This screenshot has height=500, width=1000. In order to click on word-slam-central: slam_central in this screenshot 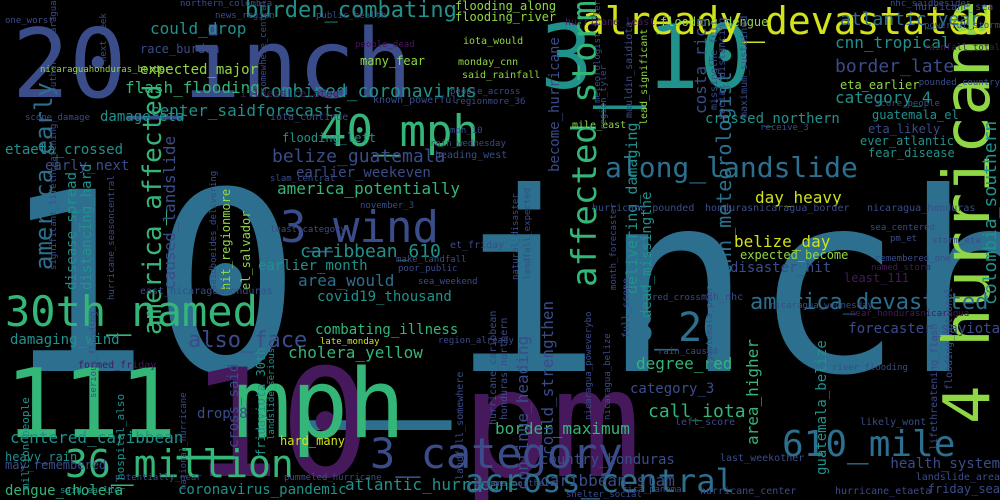, I will do `click(303, 178)`.